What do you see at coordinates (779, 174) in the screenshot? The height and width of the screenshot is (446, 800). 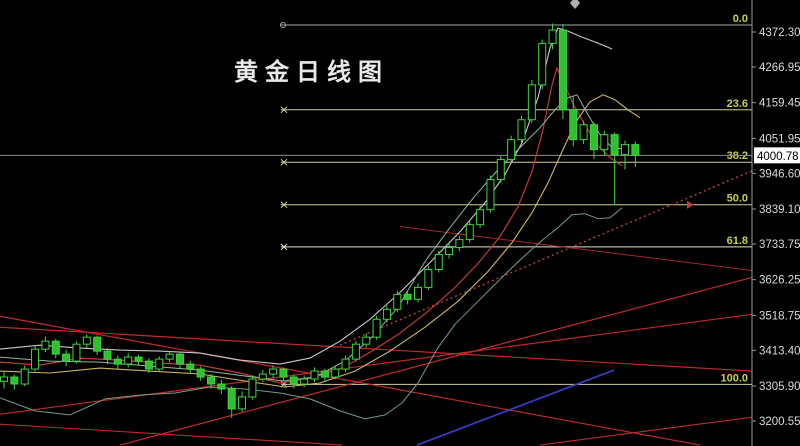 I see `axis-price-label: 3946.60` at bounding box center [779, 174].